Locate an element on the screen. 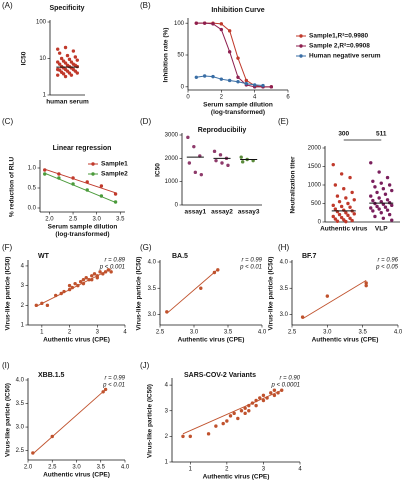 The height and width of the screenshot is (500, 408). legend-label: Human negative serum is located at coordinates (345, 56).